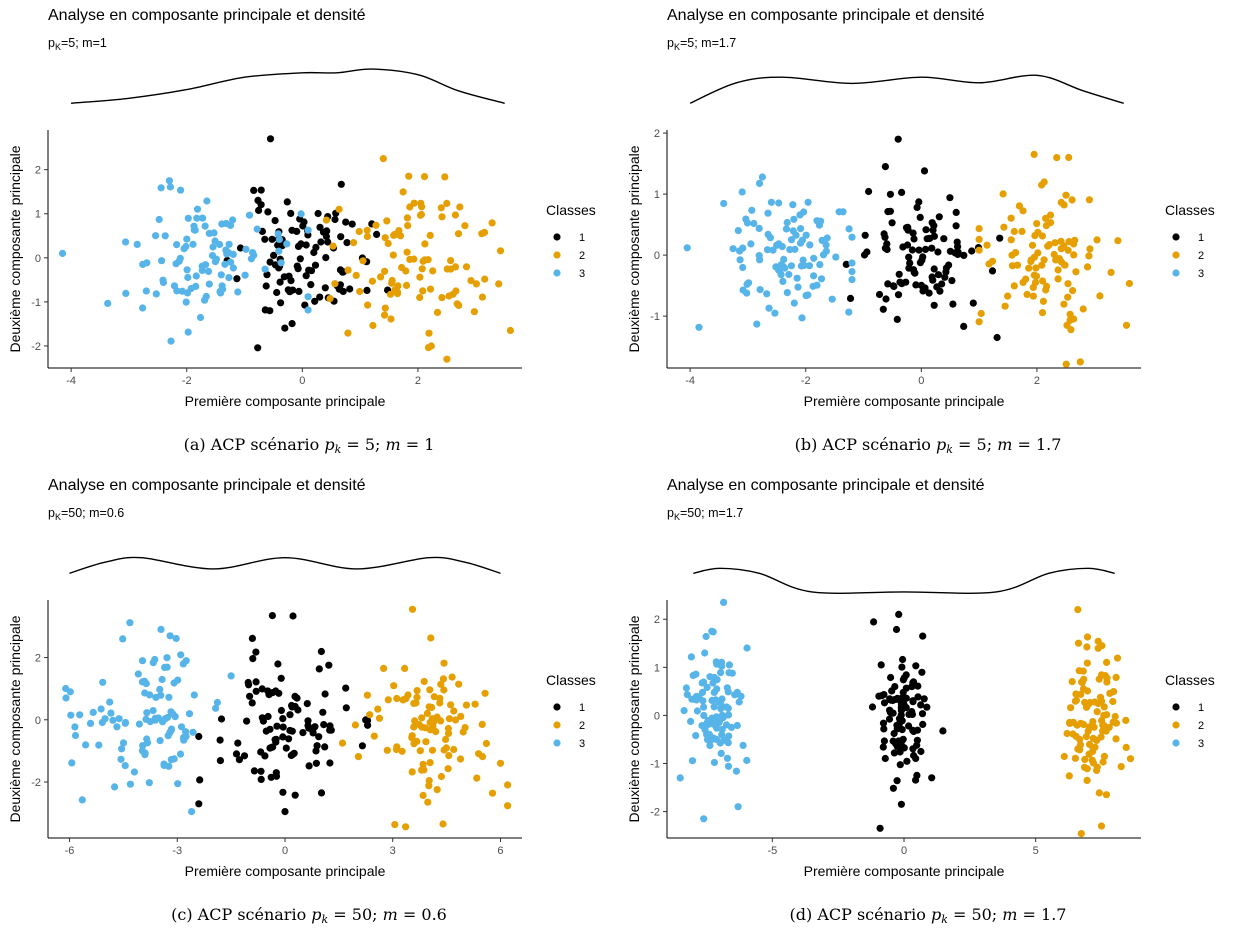 This screenshot has width=1237, height=940. I want to click on figure-caption: (a) ACP scénario pk = 5; m = 1, so click(309, 445).